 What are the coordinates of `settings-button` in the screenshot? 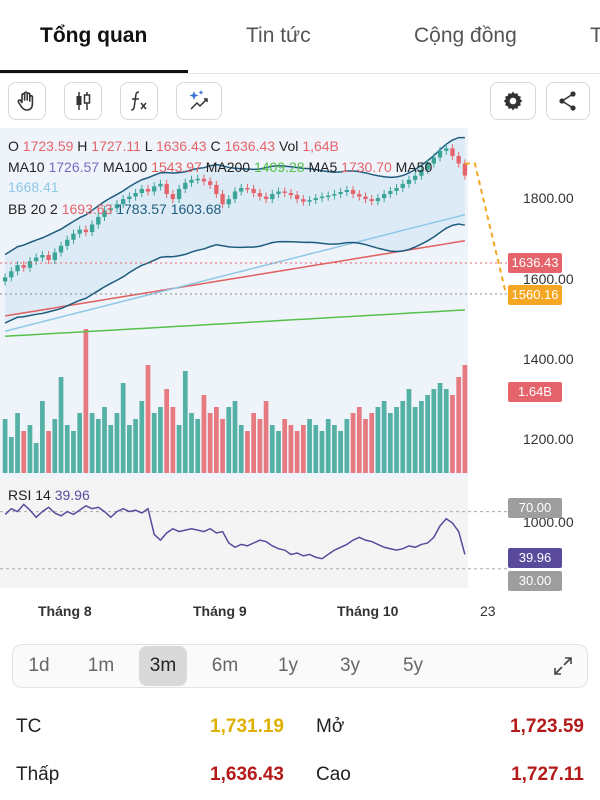 It's located at (513, 101).